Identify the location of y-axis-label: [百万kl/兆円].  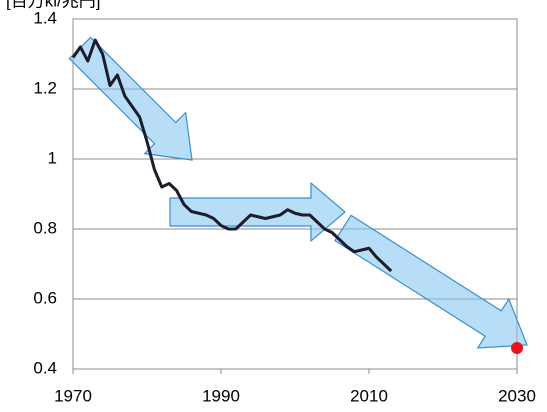
(53, 5).